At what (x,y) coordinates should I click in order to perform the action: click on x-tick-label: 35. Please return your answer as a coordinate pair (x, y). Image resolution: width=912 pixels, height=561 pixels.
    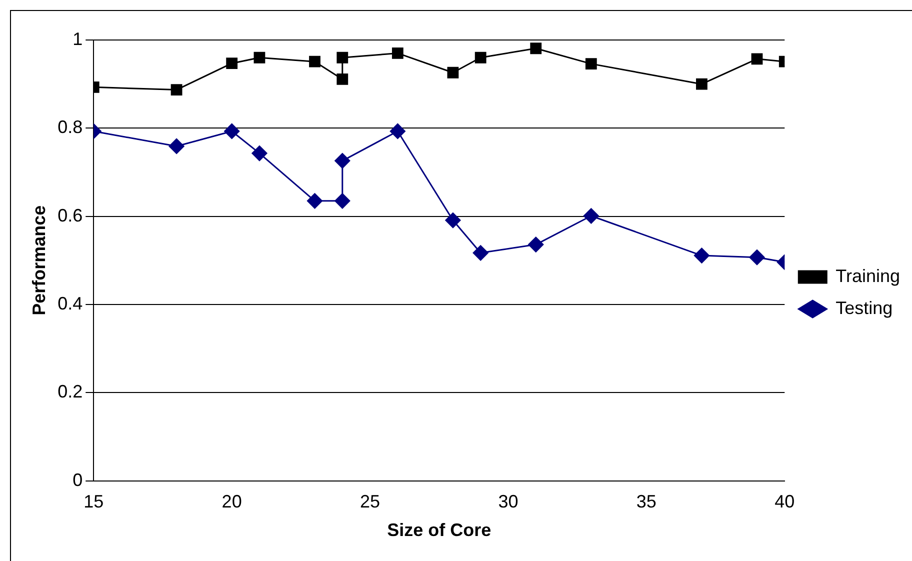
    Looking at the image, I should click on (646, 502).